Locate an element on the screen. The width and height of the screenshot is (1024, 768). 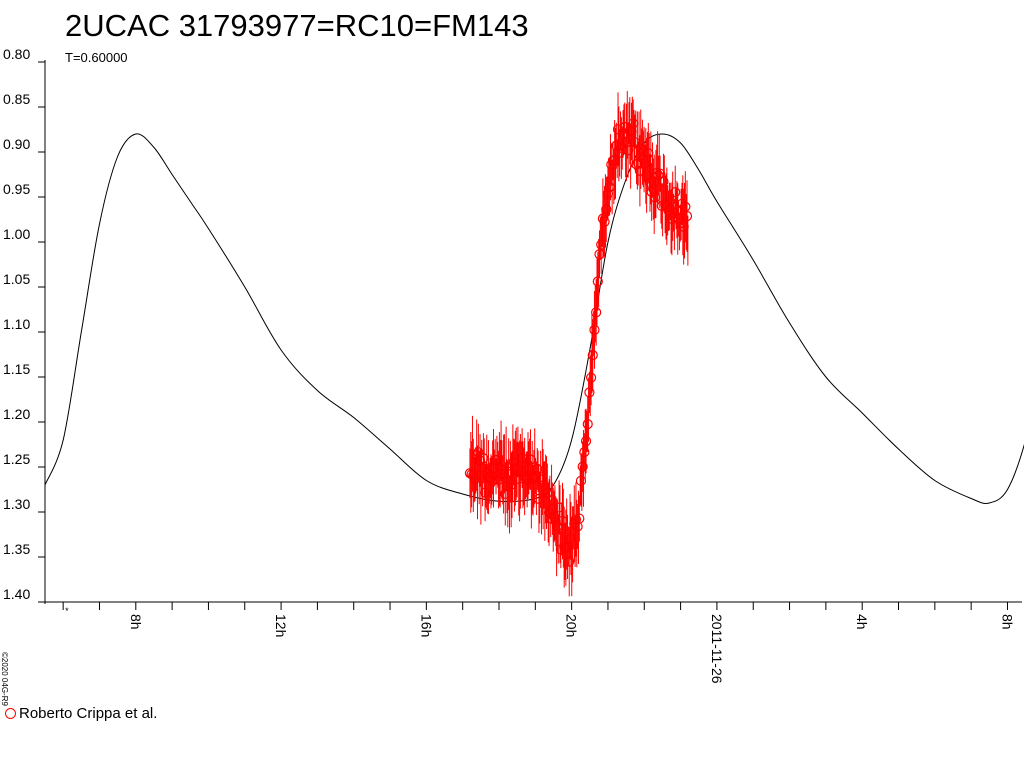
legend-marker-circle-icon is located at coordinates (10, 713).